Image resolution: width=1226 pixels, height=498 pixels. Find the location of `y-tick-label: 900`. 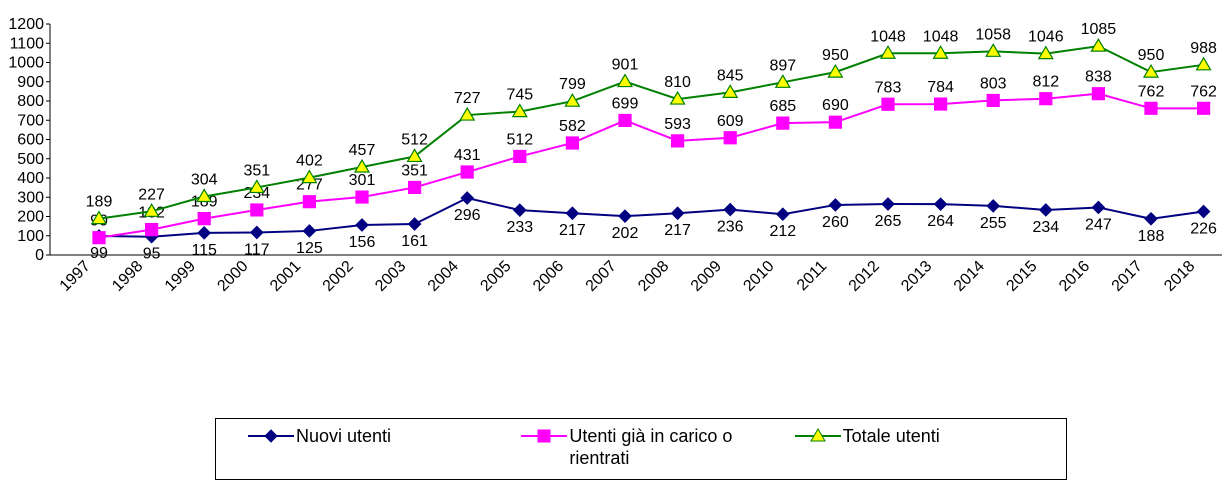

y-tick-label: 900 is located at coordinates (30, 82).